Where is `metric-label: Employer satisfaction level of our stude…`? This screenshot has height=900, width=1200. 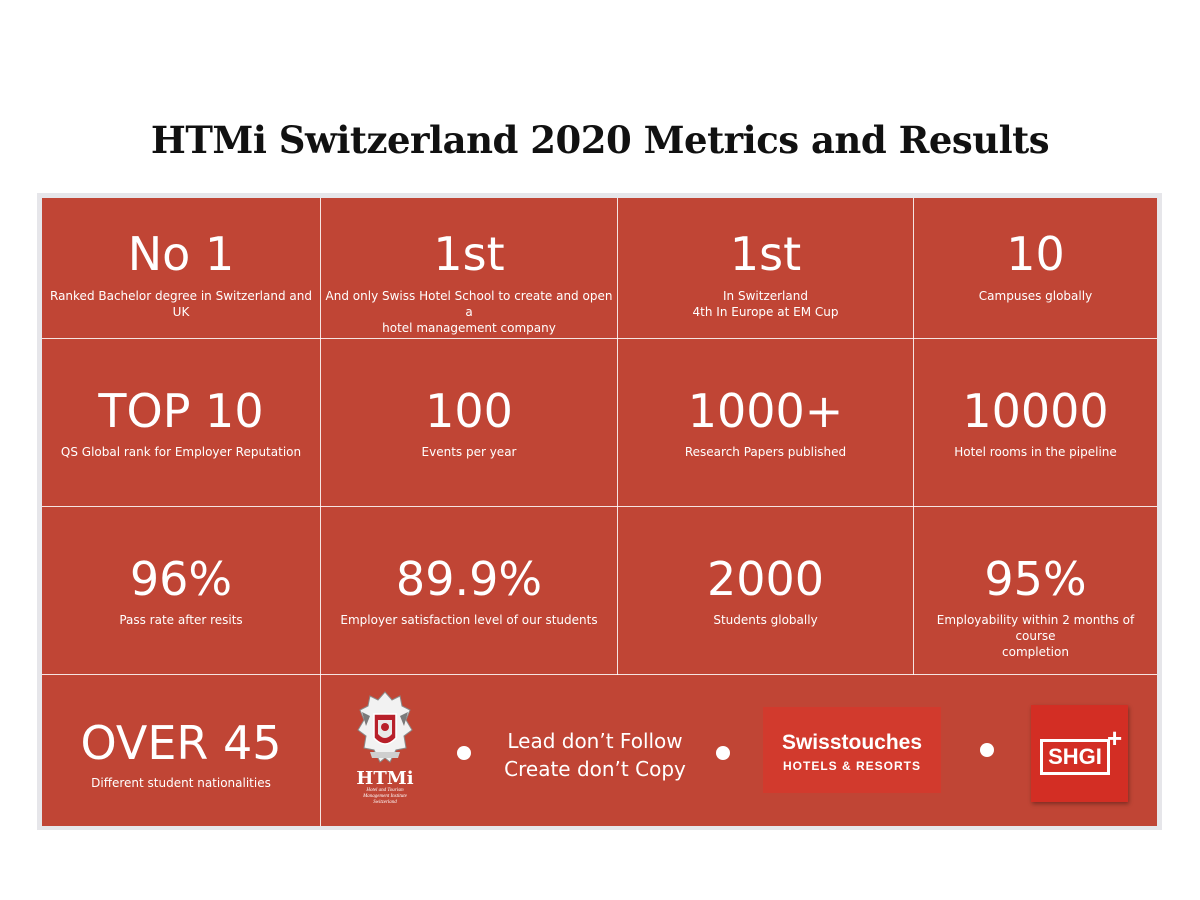
metric-label: Employer satisfaction level of our stude… is located at coordinates (469, 620).